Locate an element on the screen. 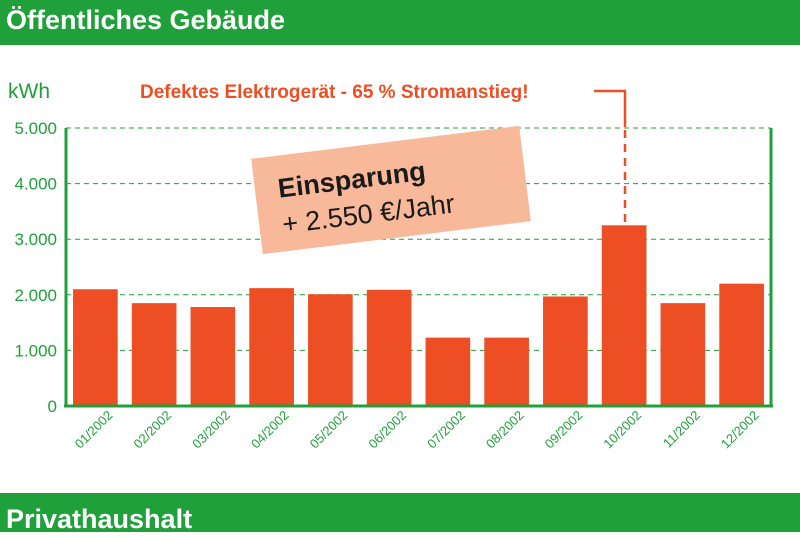 This screenshot has height=545, width=800. y-axis-unit: kWh is located at coordinates (29, 91).